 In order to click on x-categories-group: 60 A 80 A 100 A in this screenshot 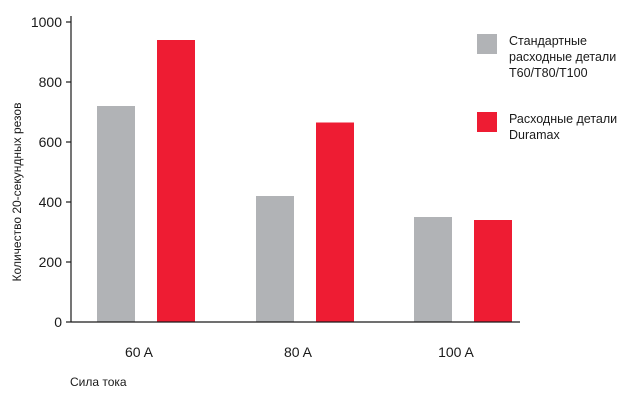, I will do `click(300, 352)`.